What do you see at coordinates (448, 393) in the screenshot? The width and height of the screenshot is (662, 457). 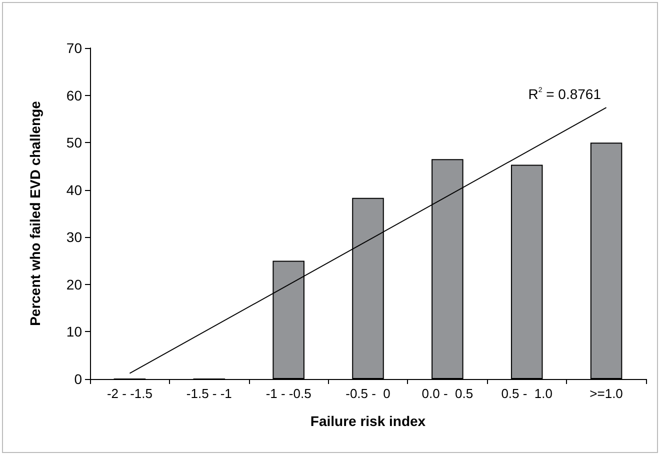 I see `x-tick-label: 0.0 - 0.5` at bounding box center [448, 393].